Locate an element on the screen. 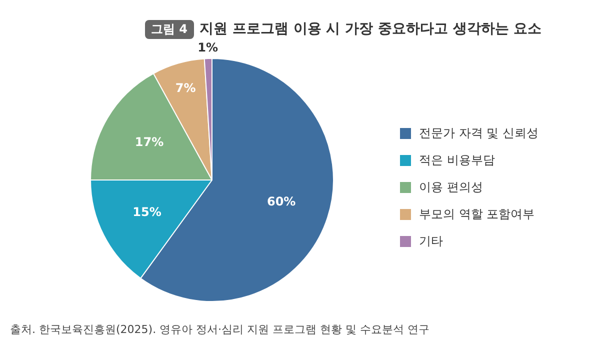  source-note: 출처. 한국보육진흥원(2025). 영유아 정서·심리 지원 프로그램 현황 및 수요분석 연구 is located at coordinates (220, 329).